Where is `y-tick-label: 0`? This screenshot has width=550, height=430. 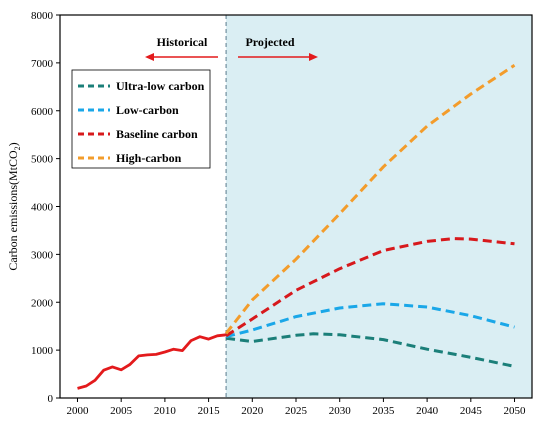 y-tick-label: 0 is located at coordinates (51, 399).